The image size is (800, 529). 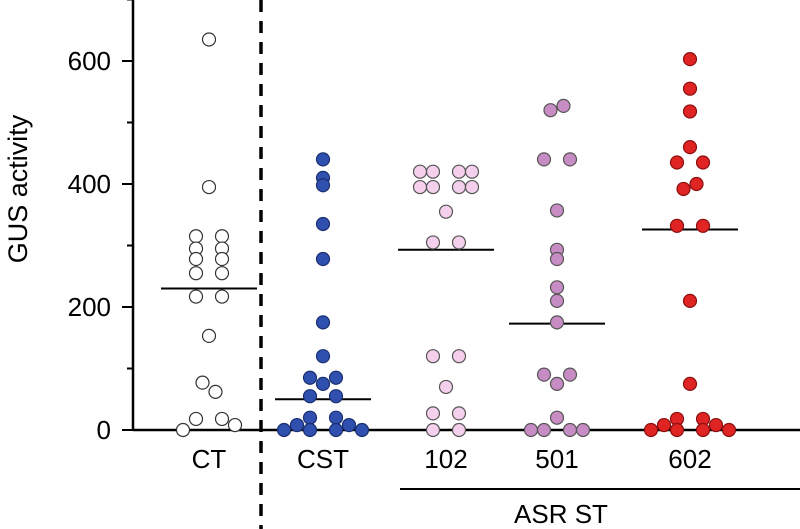 What do you see at coordinates (556, 459) in the screenshot?
I see `category-label: 501` at bounding box center [556, 459].